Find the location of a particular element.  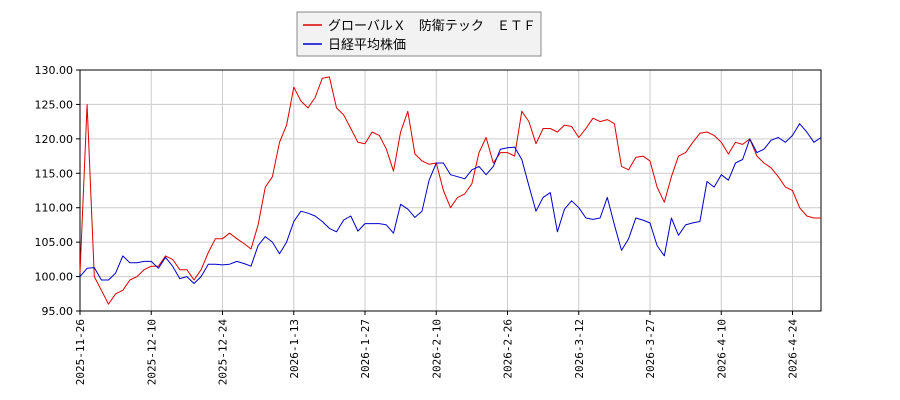

y-tick-label: 95.00 is located at coordinates (58, 311).